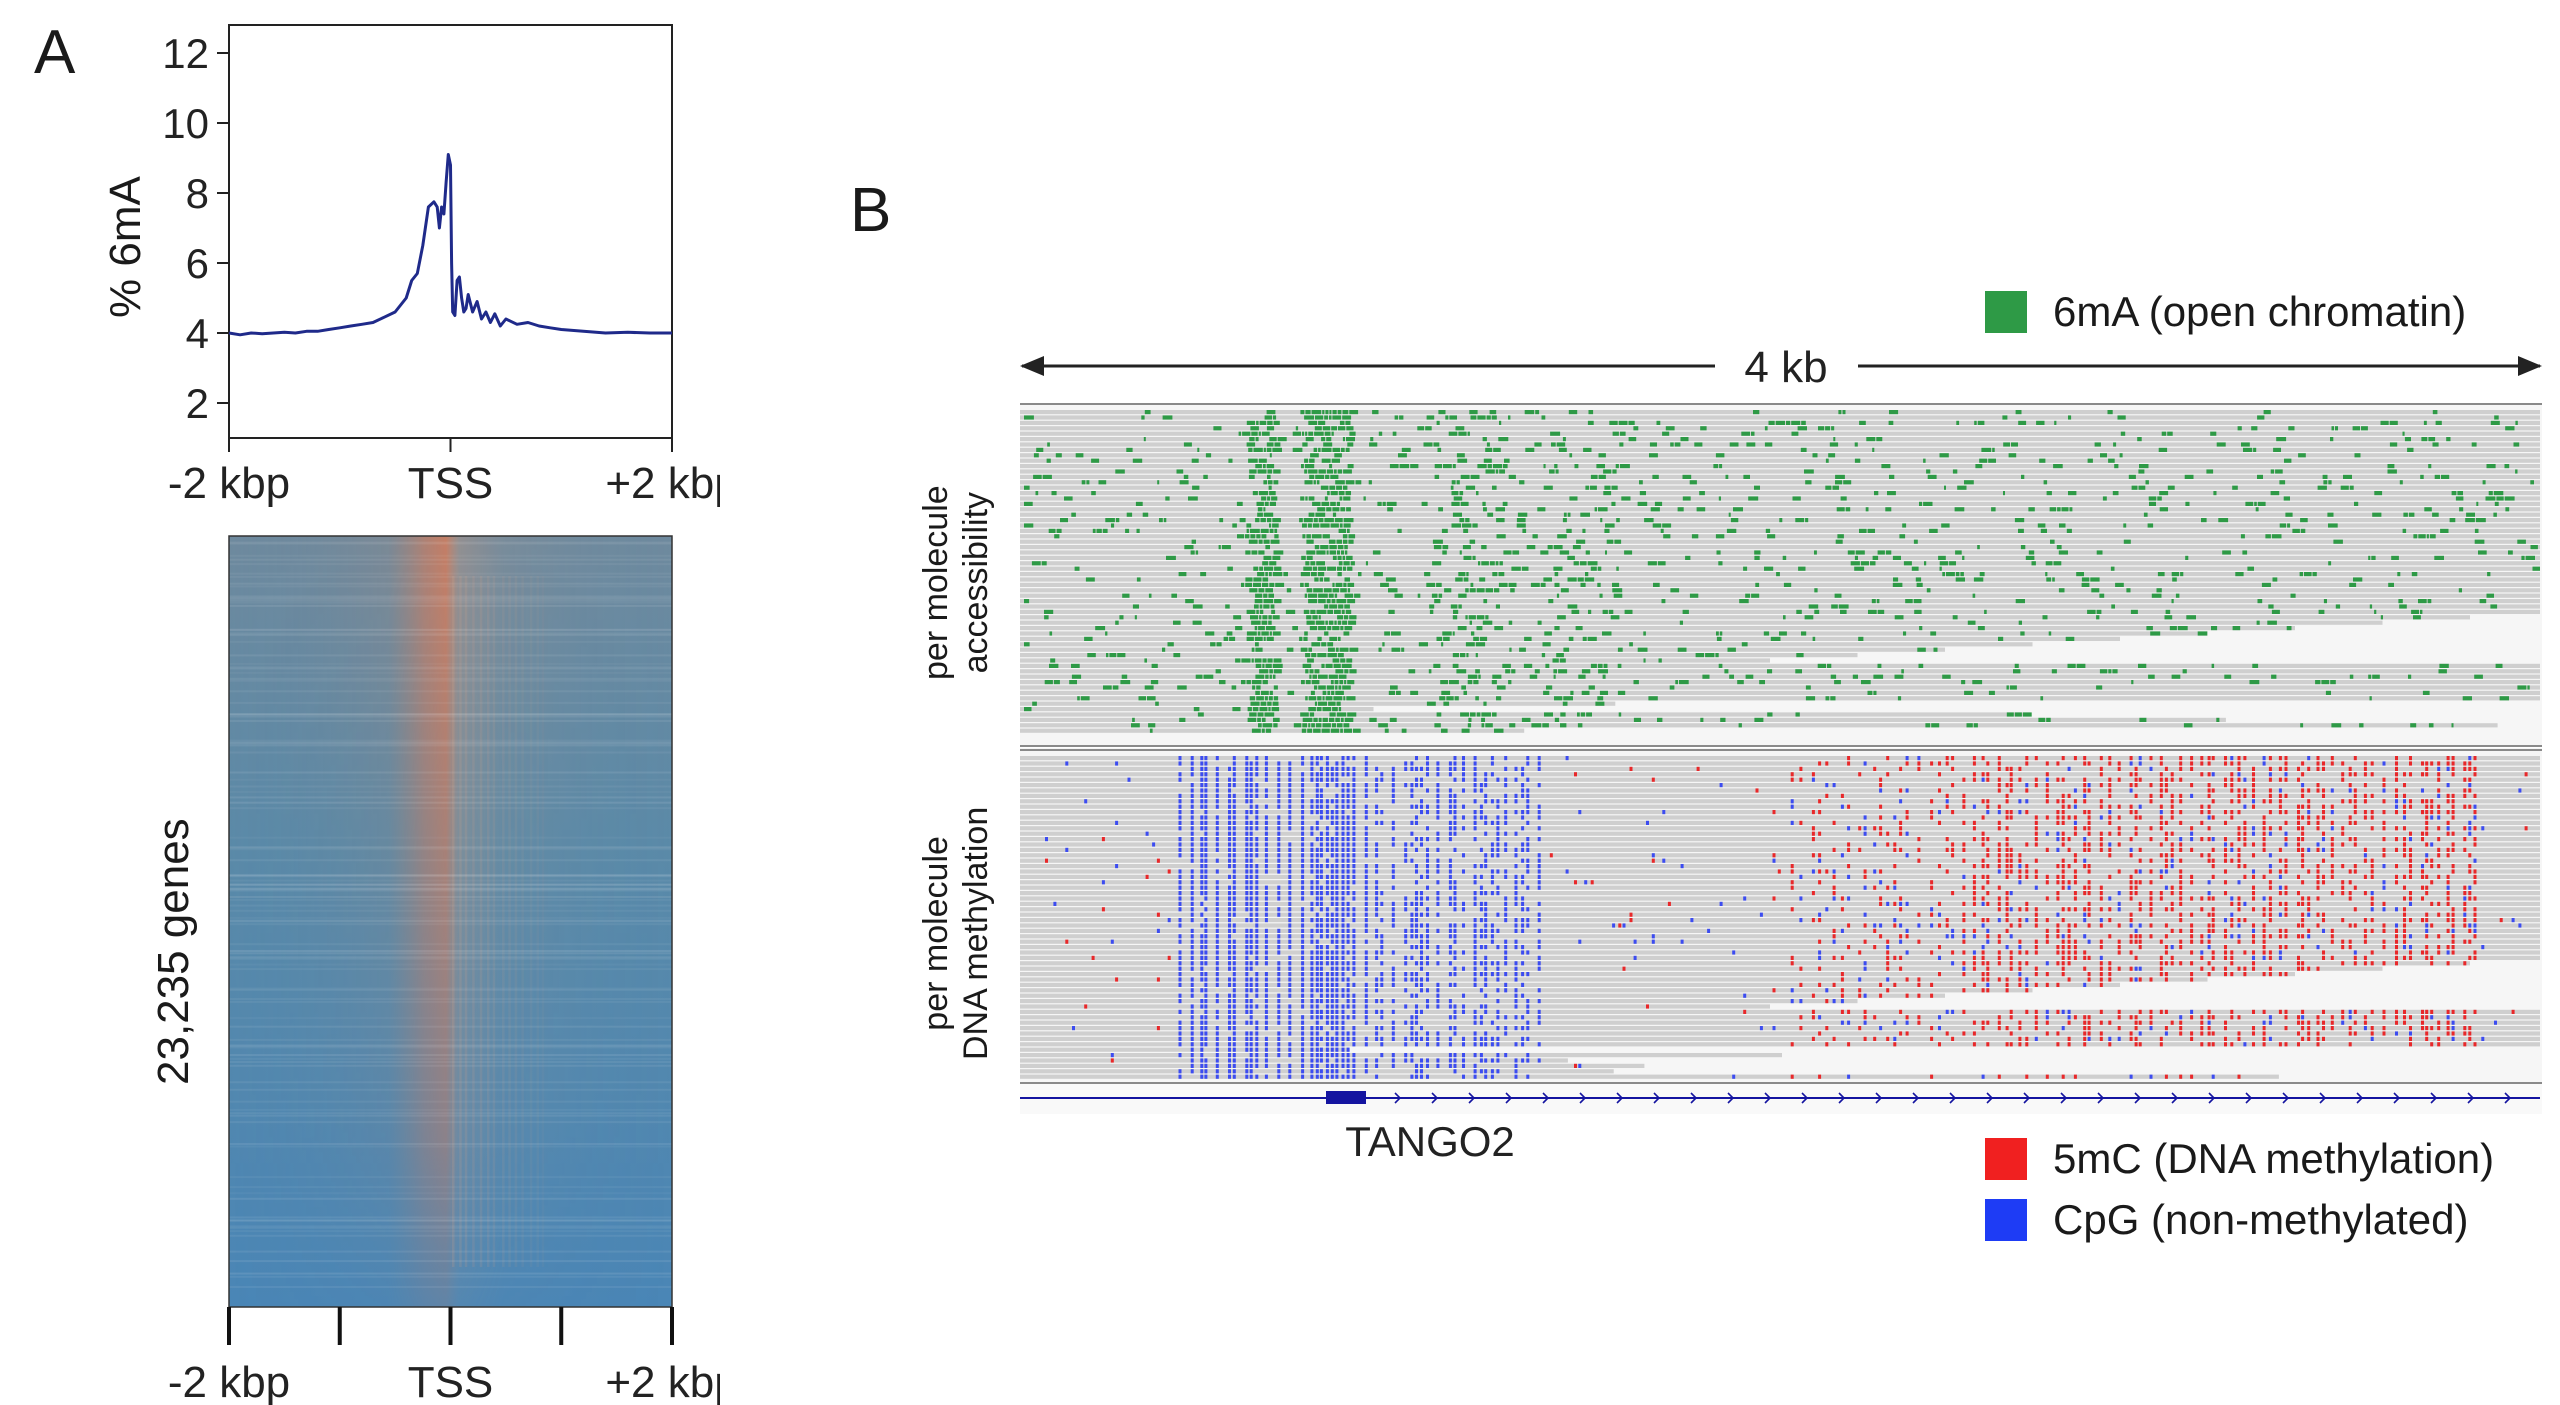  Describe the element at coordinates (488, 921) in the screenshot. I see `heatmap-stripe` at that location.